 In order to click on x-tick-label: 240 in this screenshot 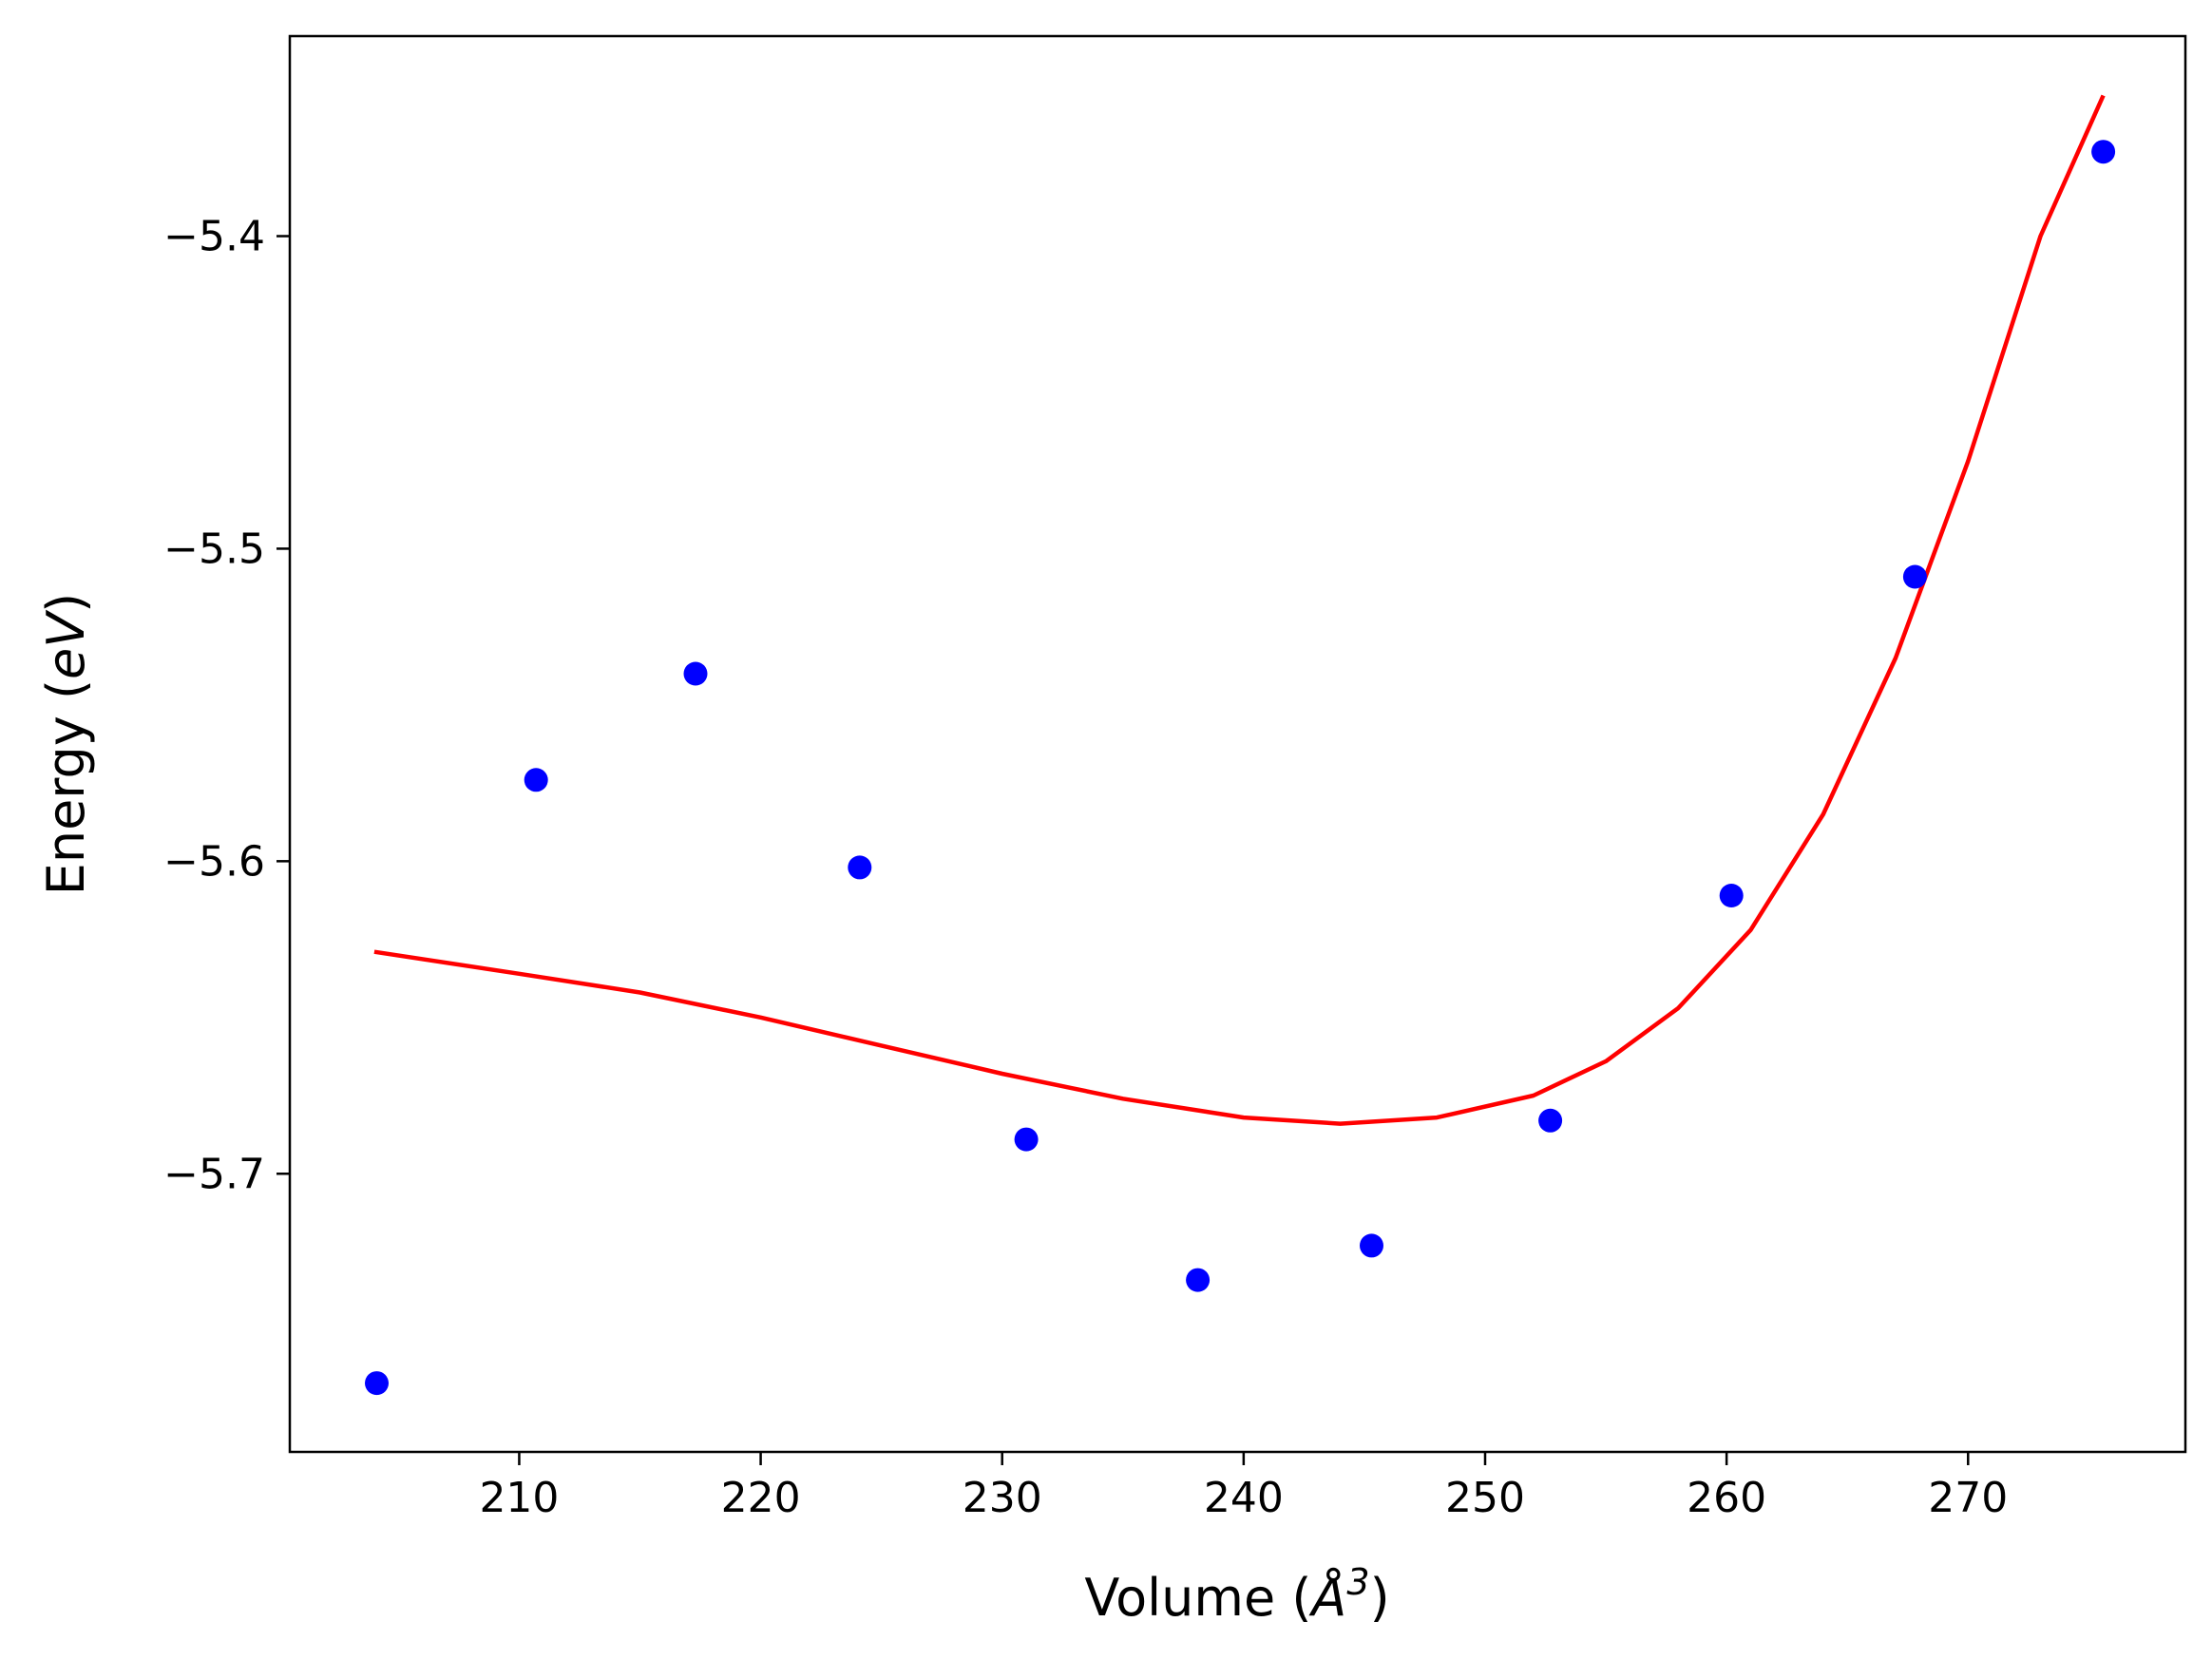, I will do `click(1244, 1498)`.